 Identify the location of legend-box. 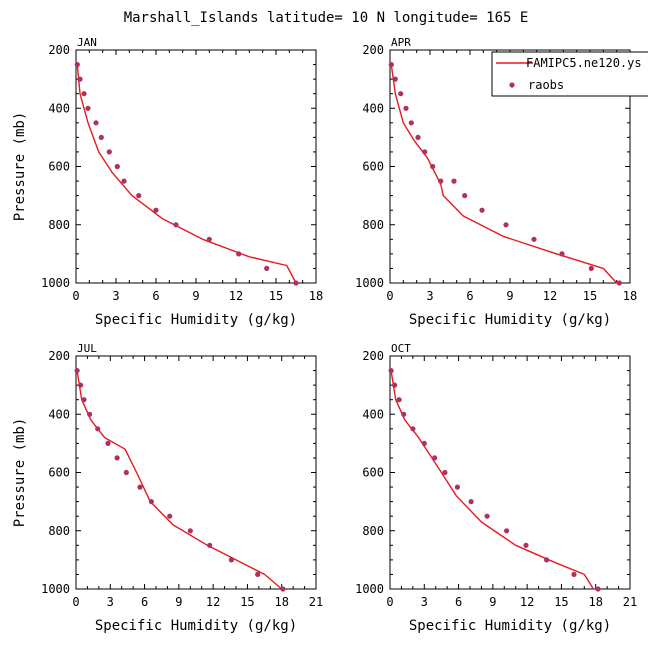
(569, 74).